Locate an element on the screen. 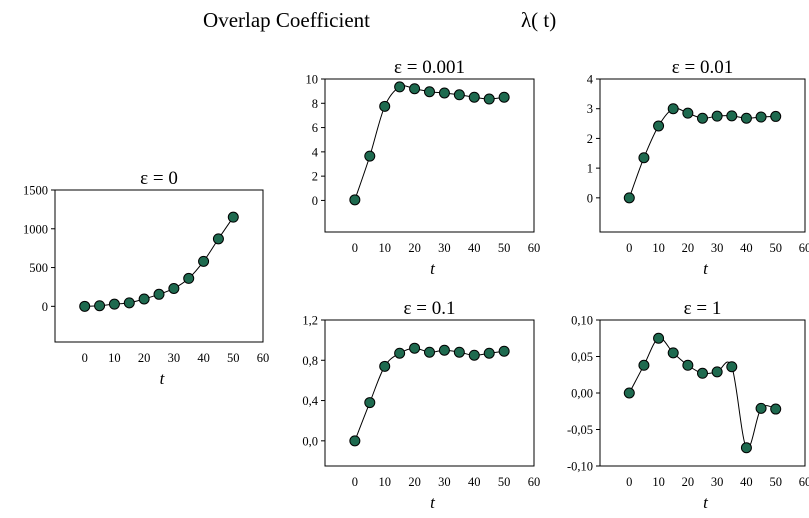 The width and height of the screenshot is (809, 518). panel-title: ε = 1 is located at coordinates (703, 308).